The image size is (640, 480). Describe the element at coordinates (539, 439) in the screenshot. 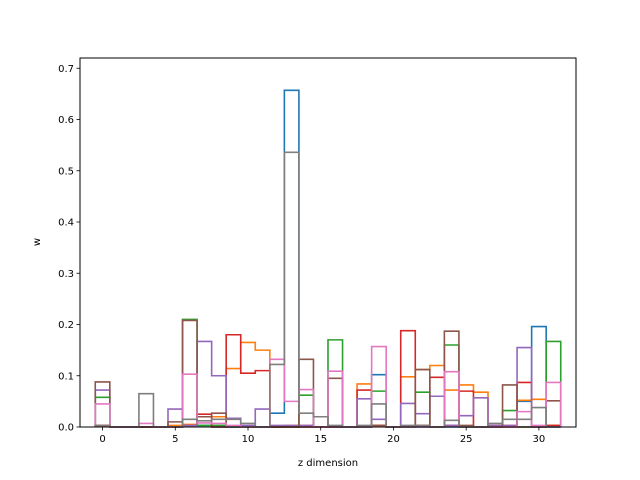

I see `x-tick-label: 30` at that location.